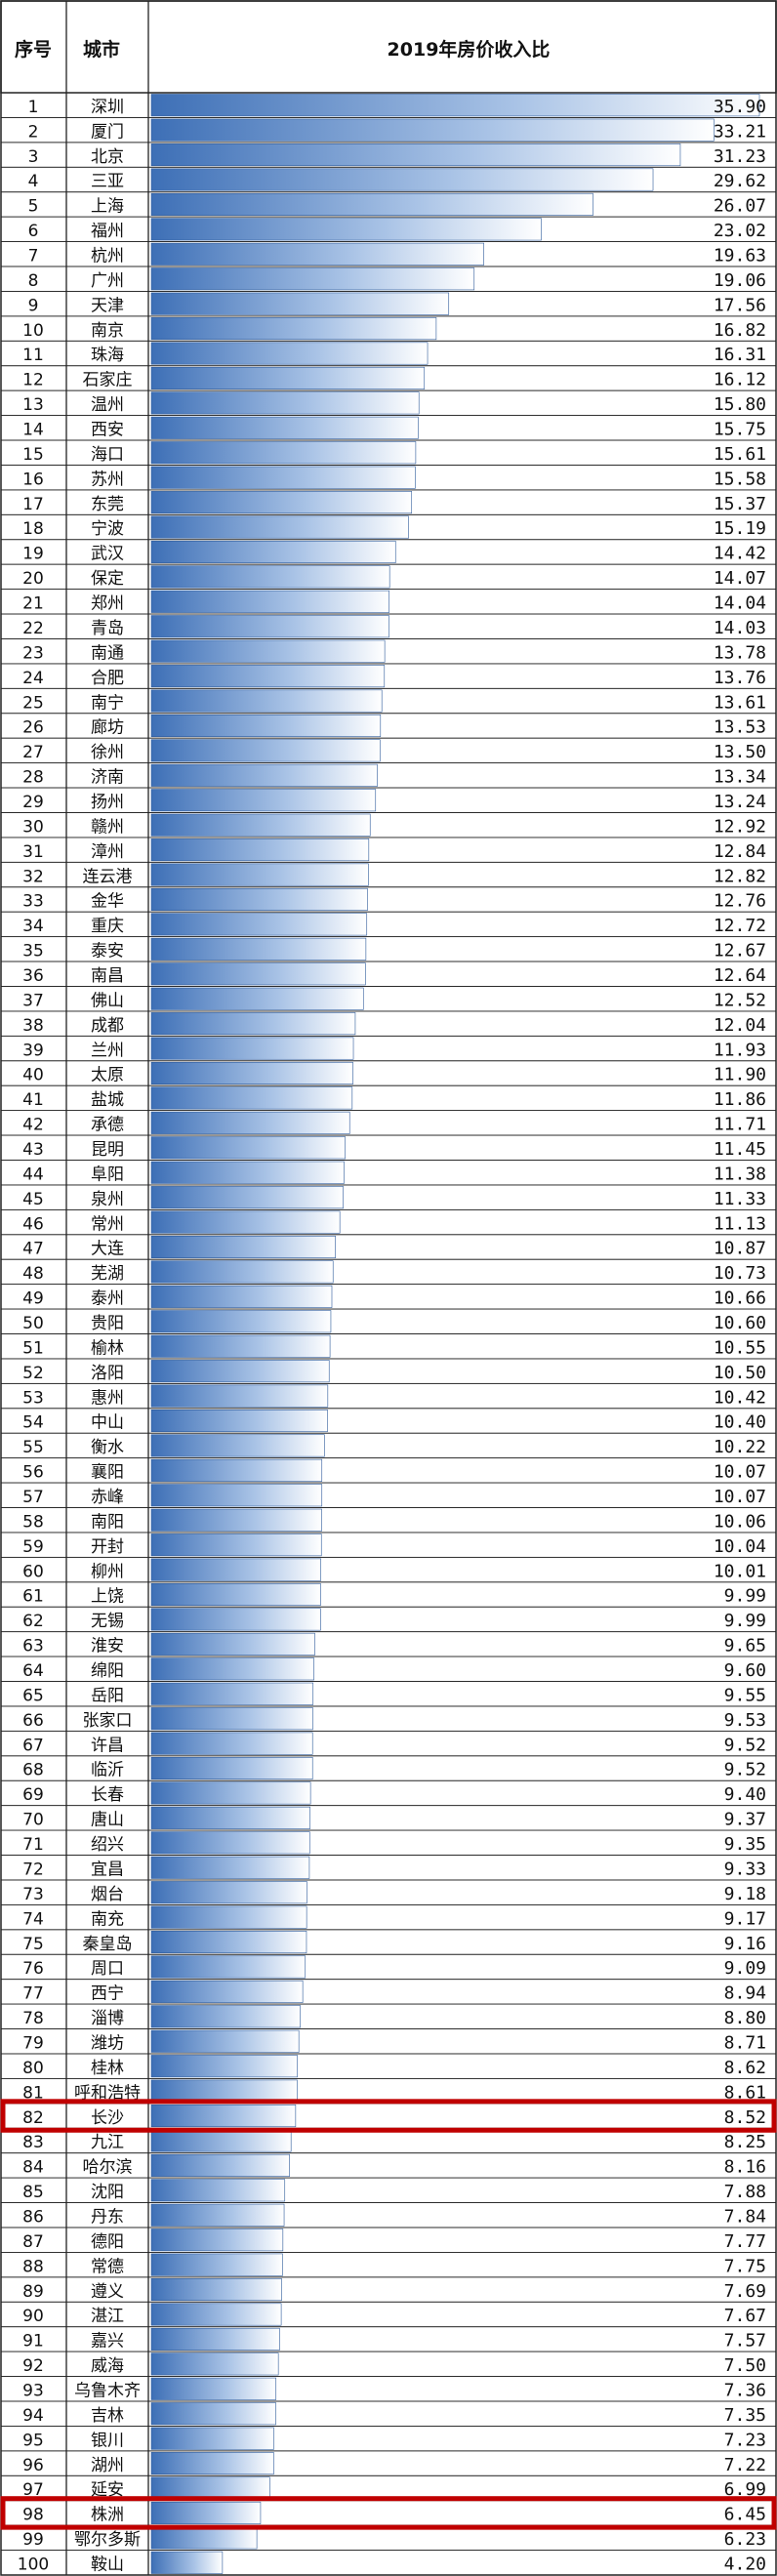 The height and width of the screenshot is (2576, 777). What do you see at coordinates (33, 231) in the screenshot?
I see `rank-label: 6` at bounding box center [33, 231].